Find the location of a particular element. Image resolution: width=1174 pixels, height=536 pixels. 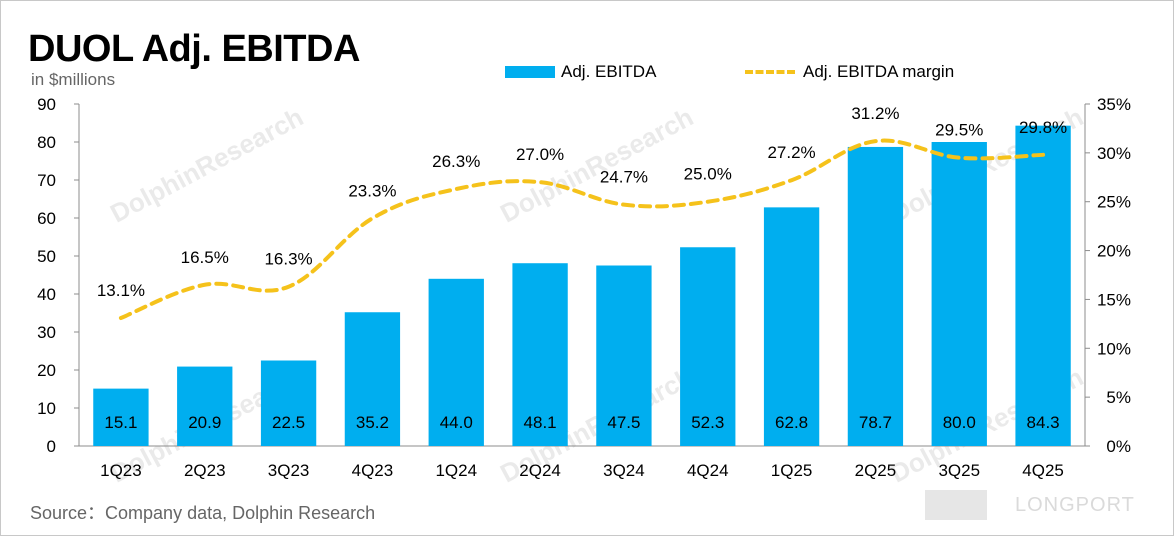

bar-value-label: 35.2 is located at coordinates (372, 422).